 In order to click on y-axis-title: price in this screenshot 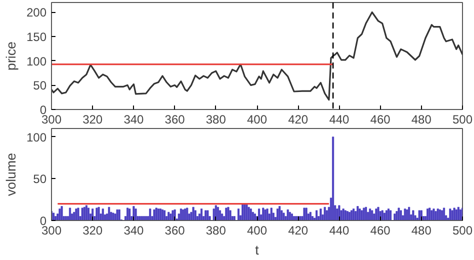, I will do `click(10, 56)`.